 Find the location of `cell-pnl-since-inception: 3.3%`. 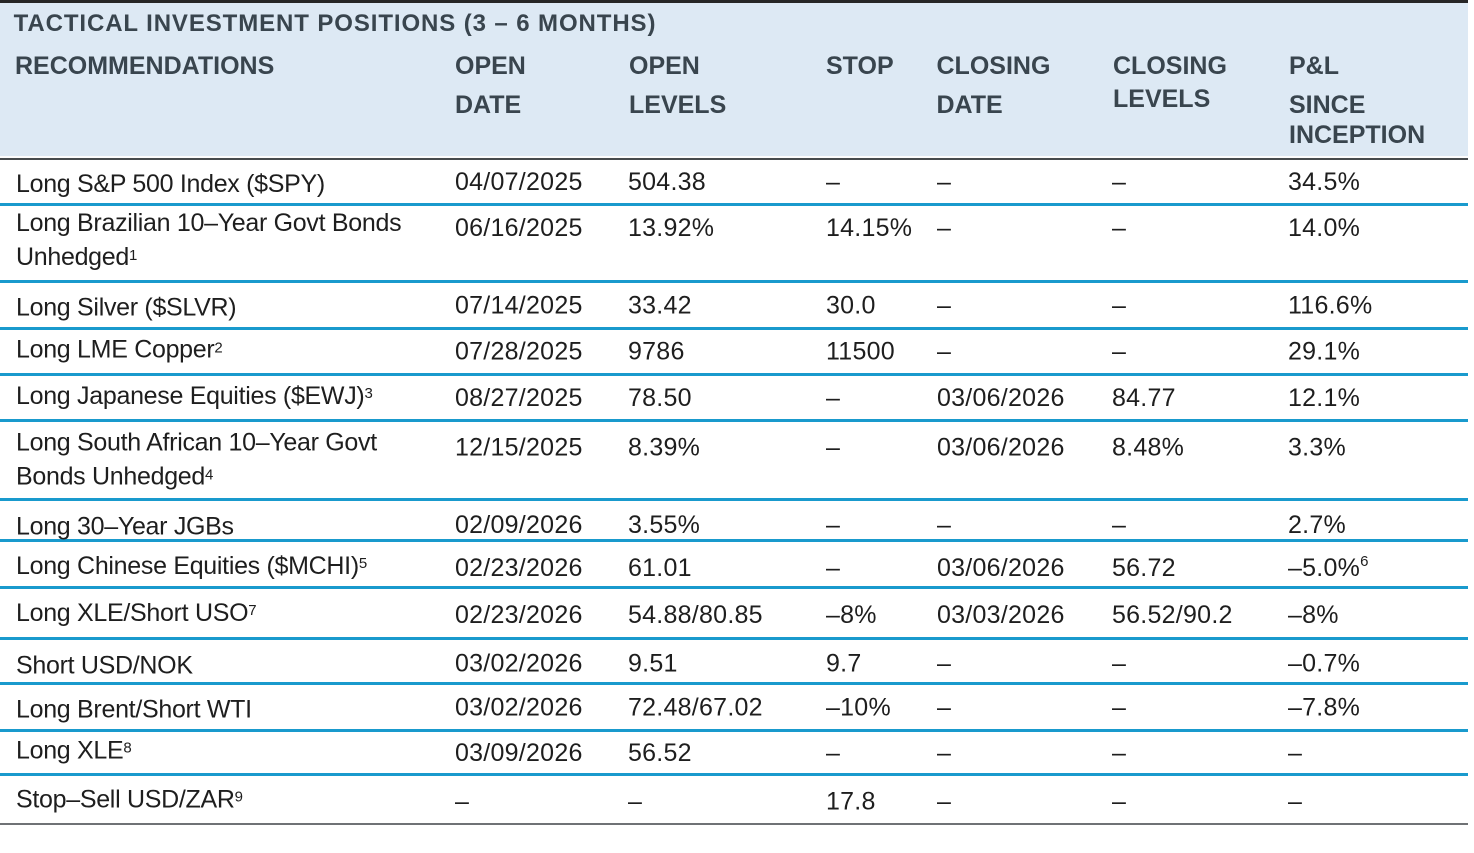

cell-pnl-since-inception: 3.3% is located at coordinates (1317, 447).